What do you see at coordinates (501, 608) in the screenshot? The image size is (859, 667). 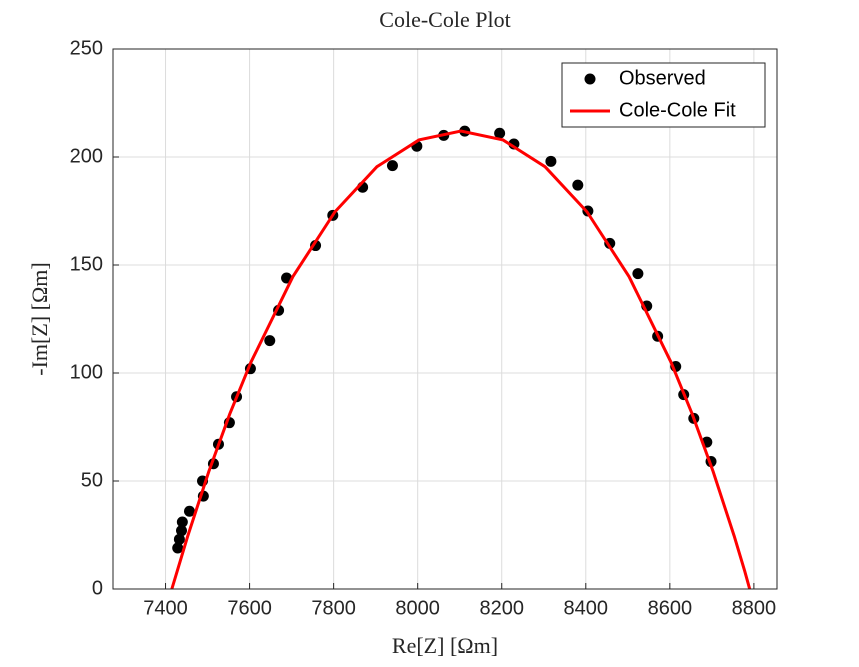 I see `x-tick-label: 8200` at bounding box center [501, 608].